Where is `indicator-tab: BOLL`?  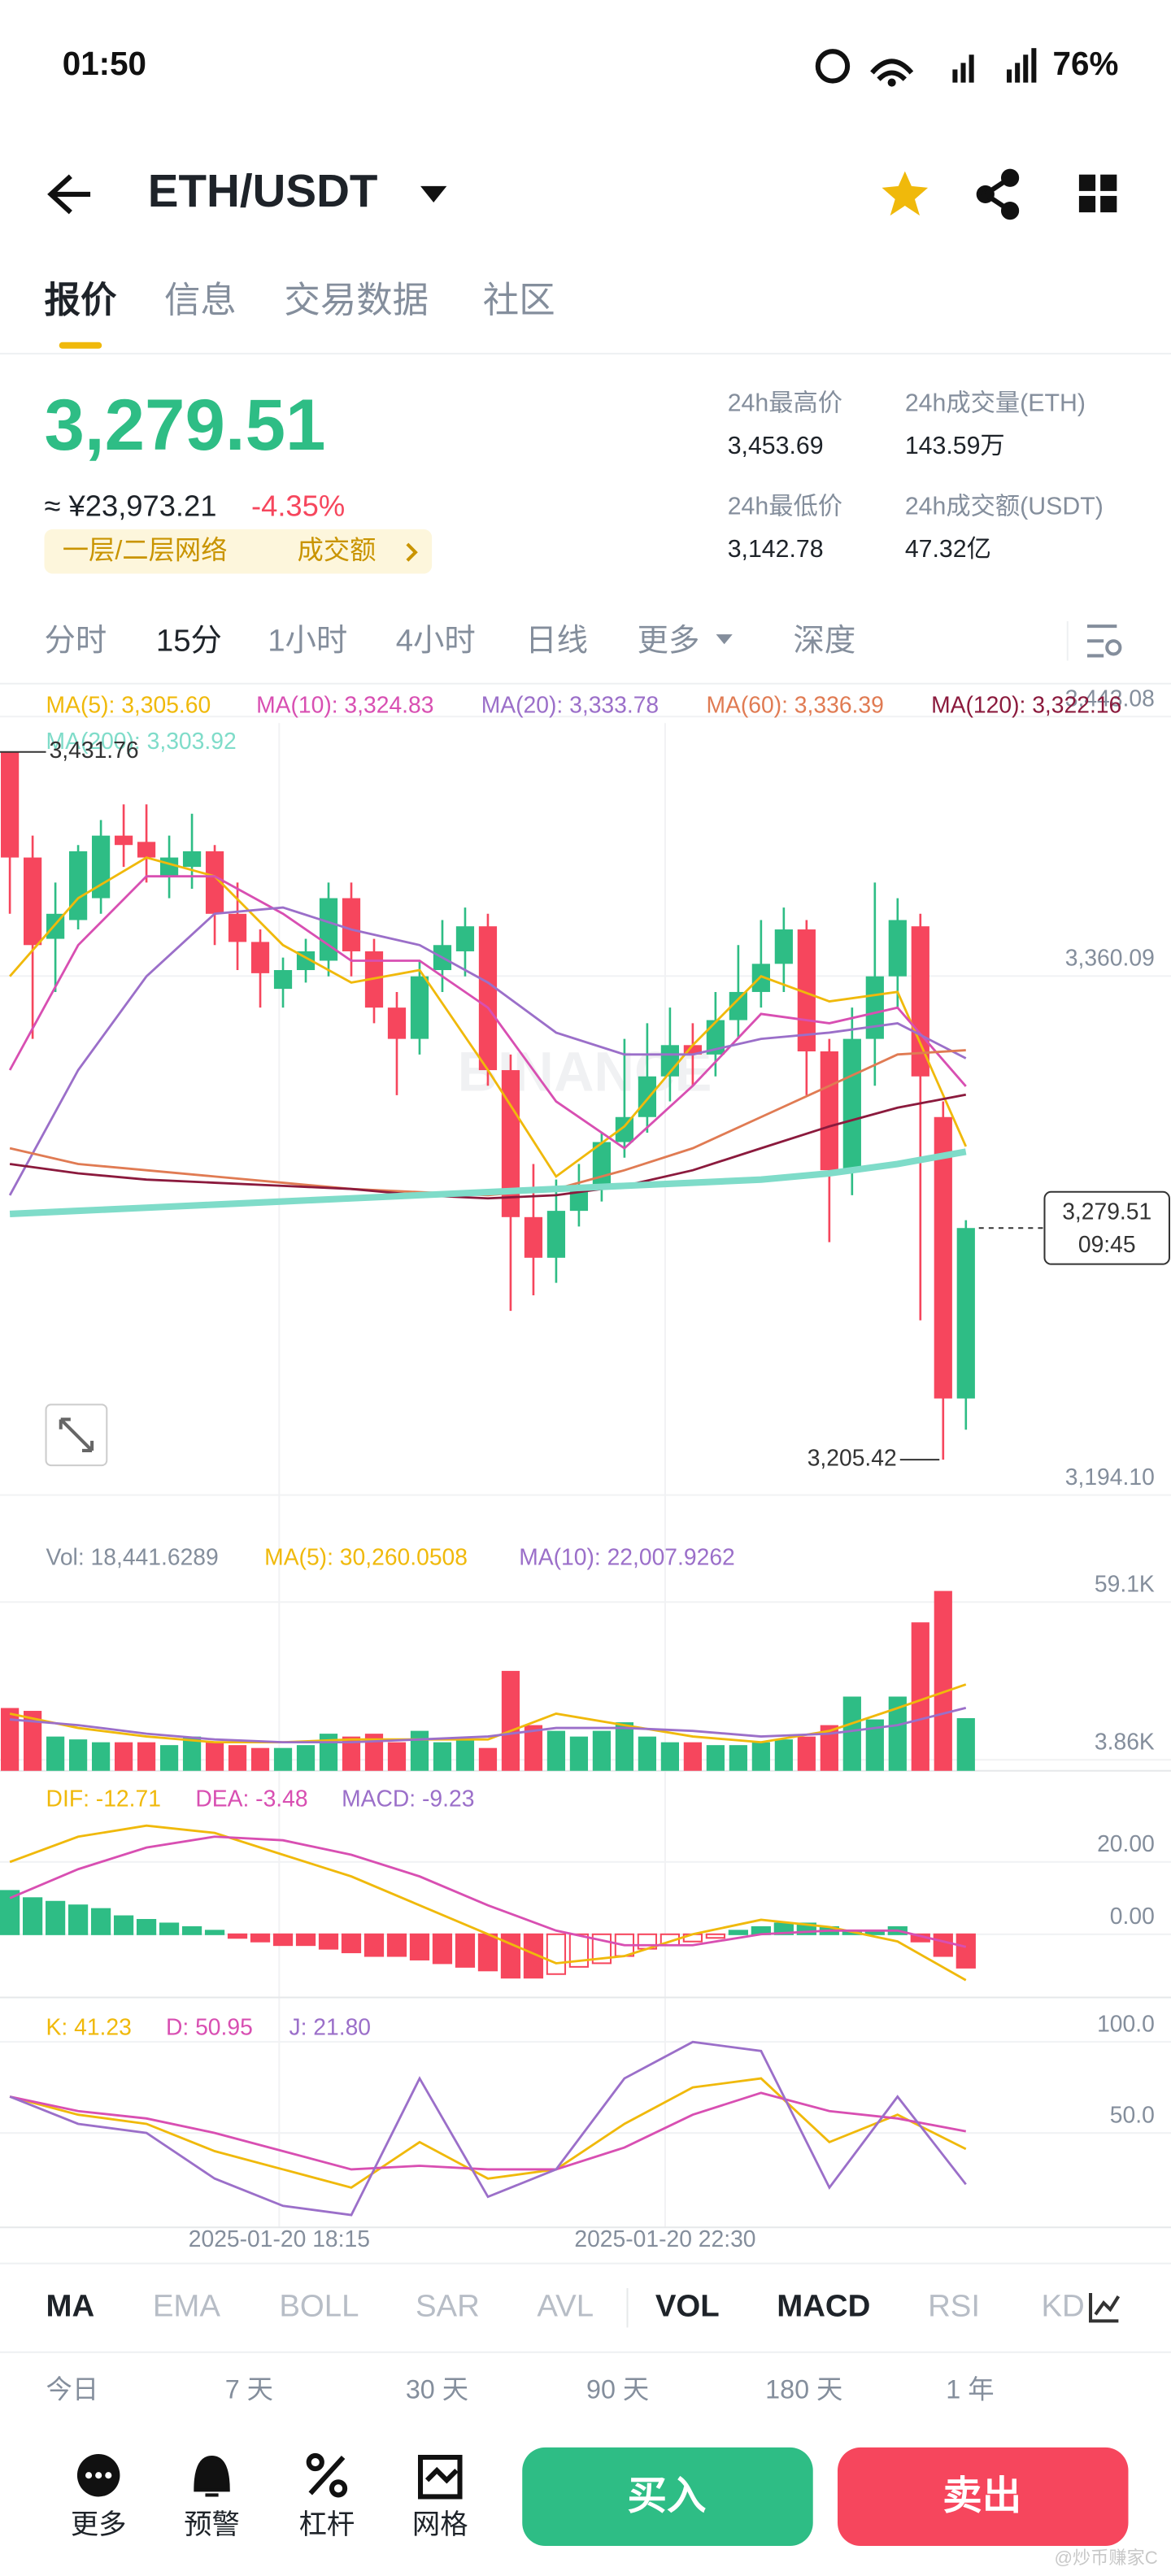 indicator-tab: BOLL is located at coordinates (319, 2305).